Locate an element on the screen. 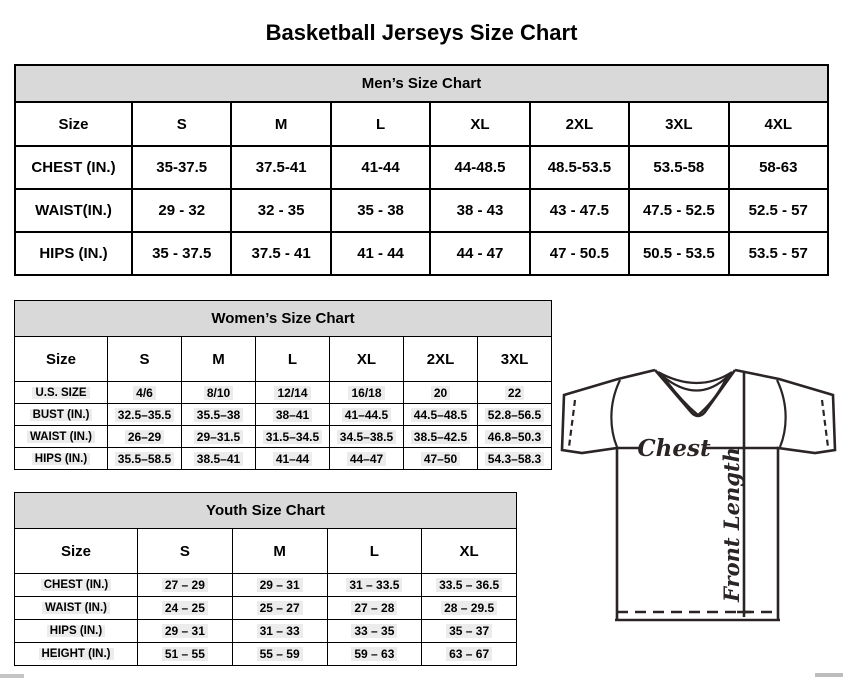  cell-value: 27 – 29 is located at coordinates (184, 585).